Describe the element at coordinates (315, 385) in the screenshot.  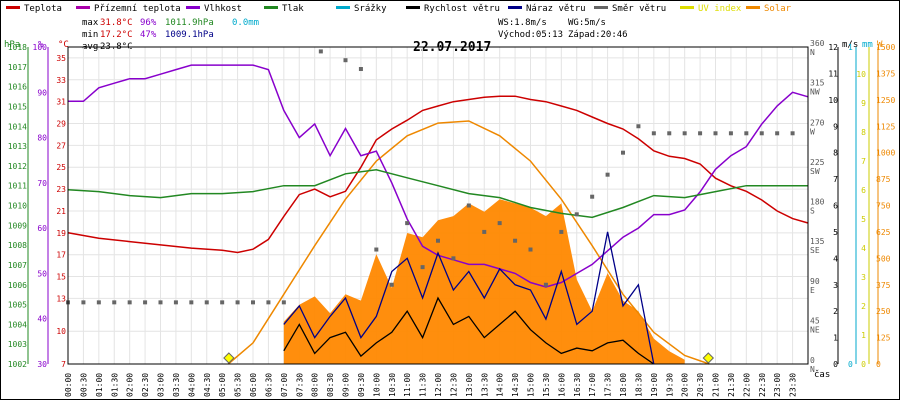
I see `x-tick-label: 08:00` at that location.